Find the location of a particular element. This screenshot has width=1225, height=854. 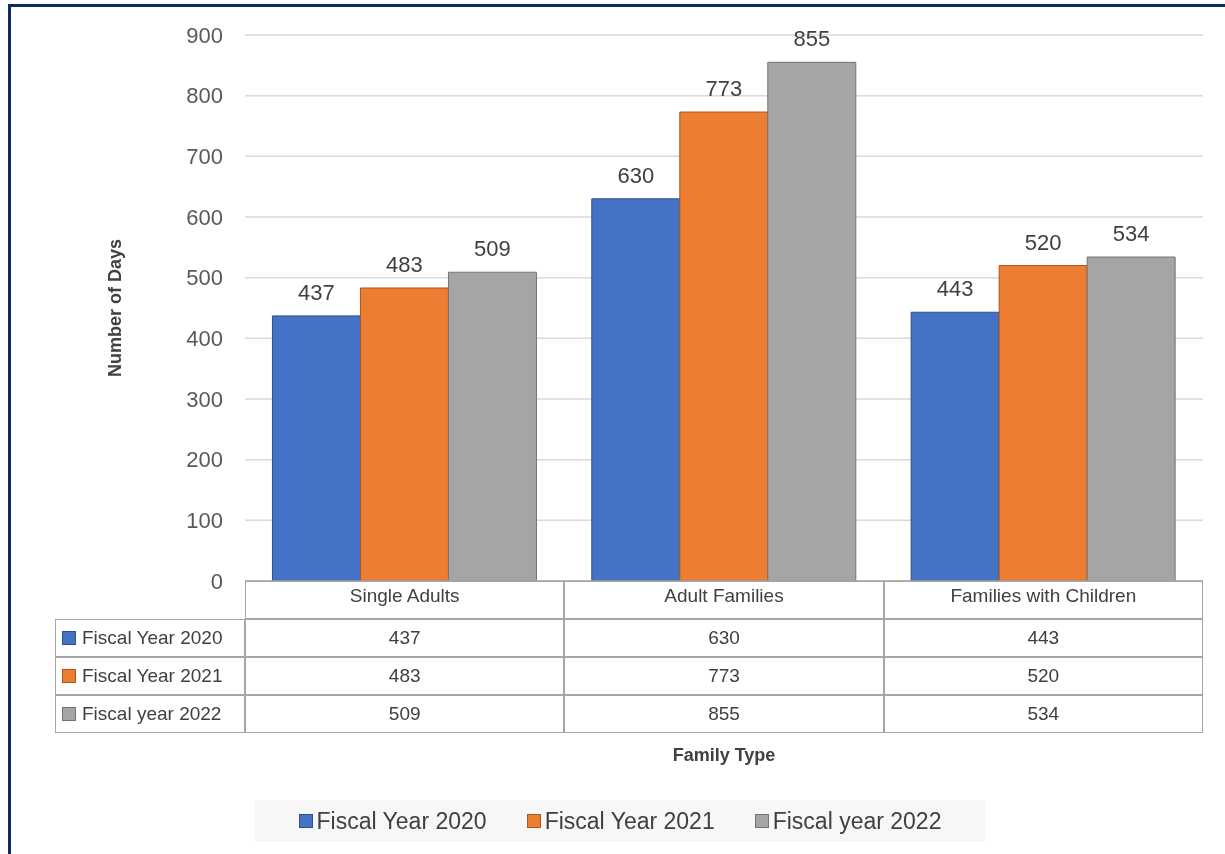

y-tick-label: 500 is located at coordinates (204, 278).